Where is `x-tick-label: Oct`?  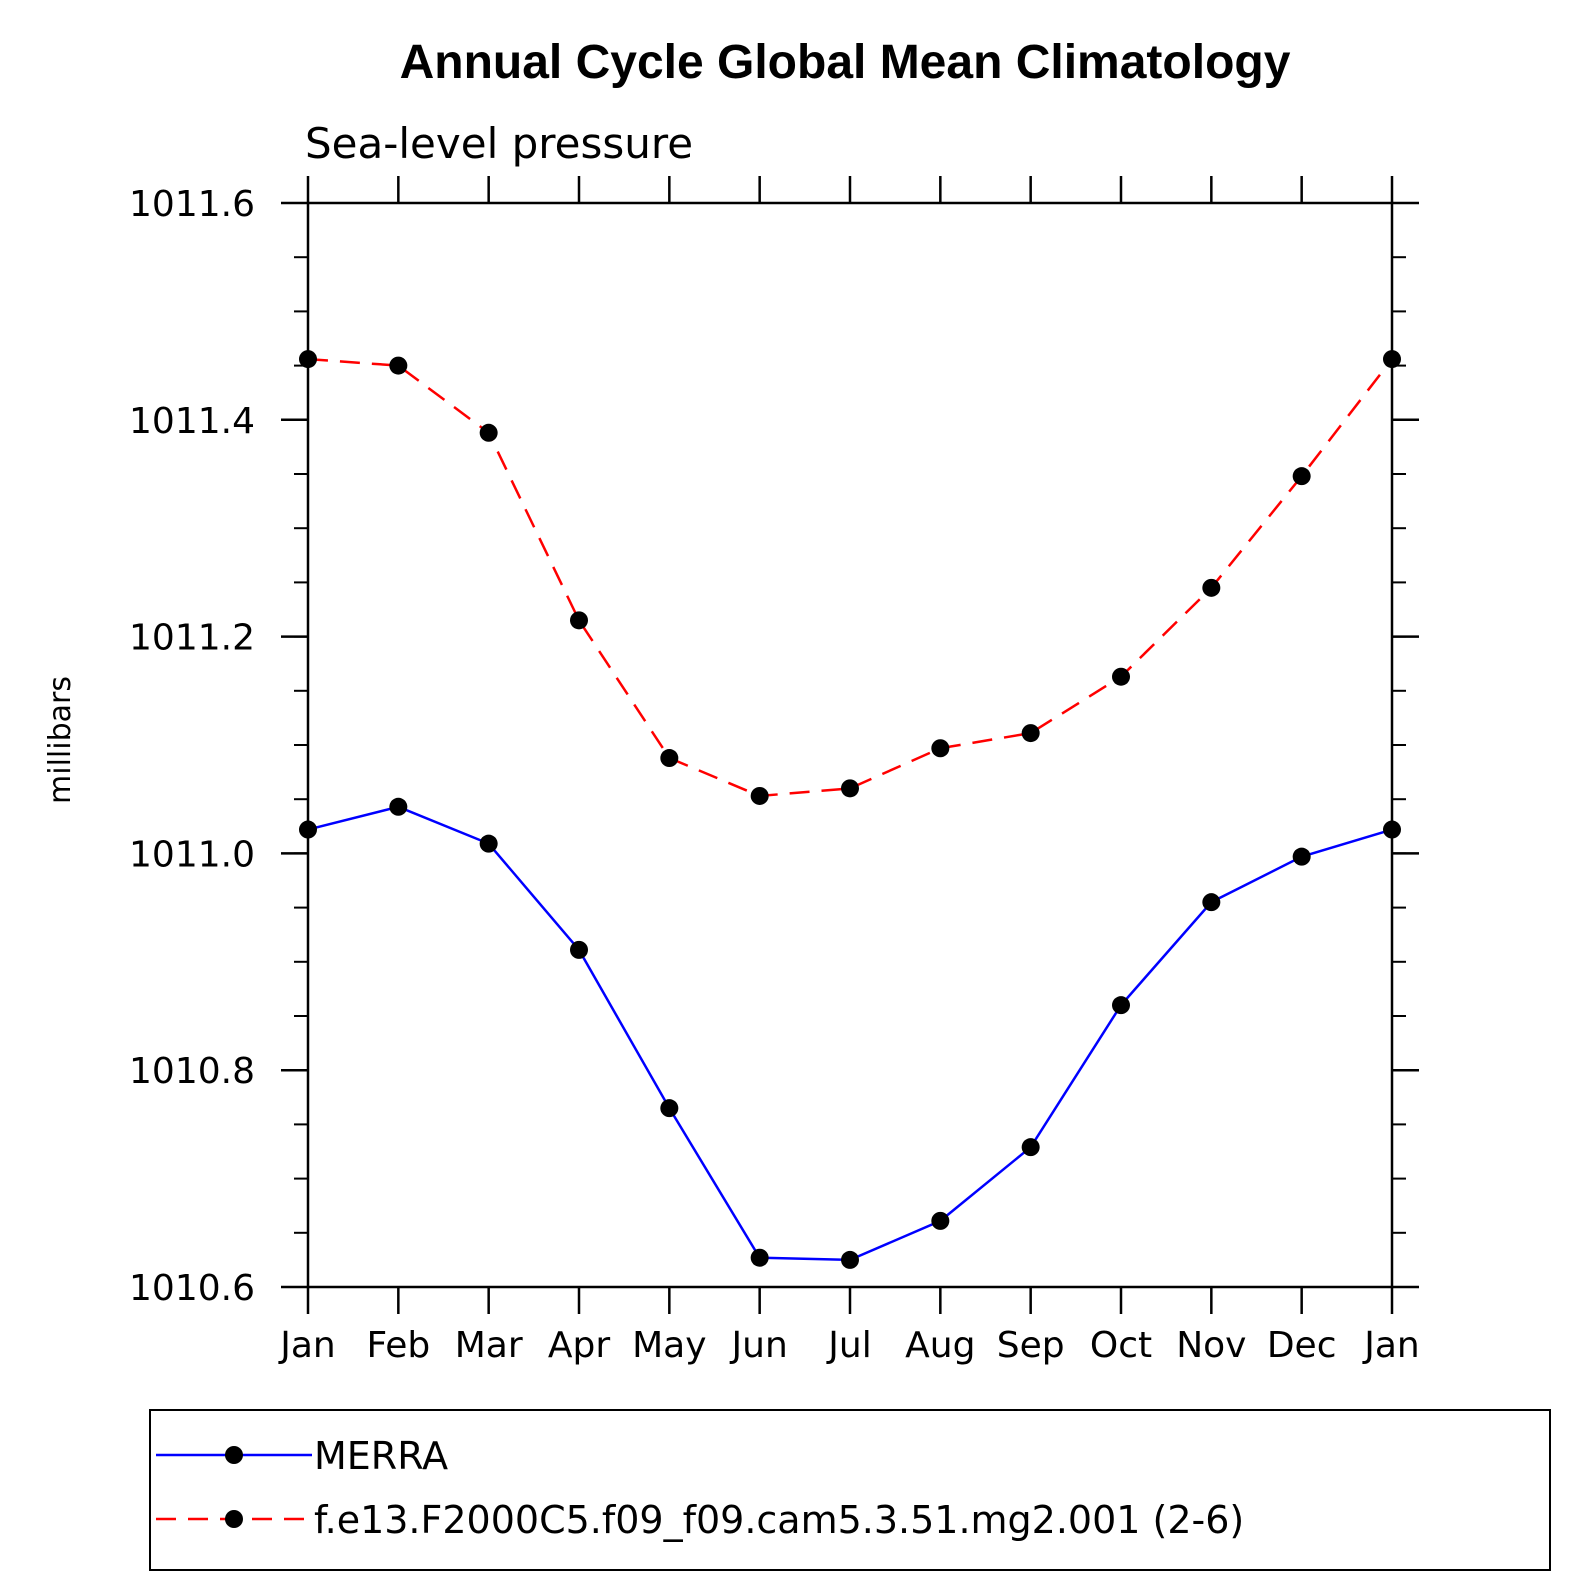 x-tick-label: Oct is located at coordinates (1121, 1345).